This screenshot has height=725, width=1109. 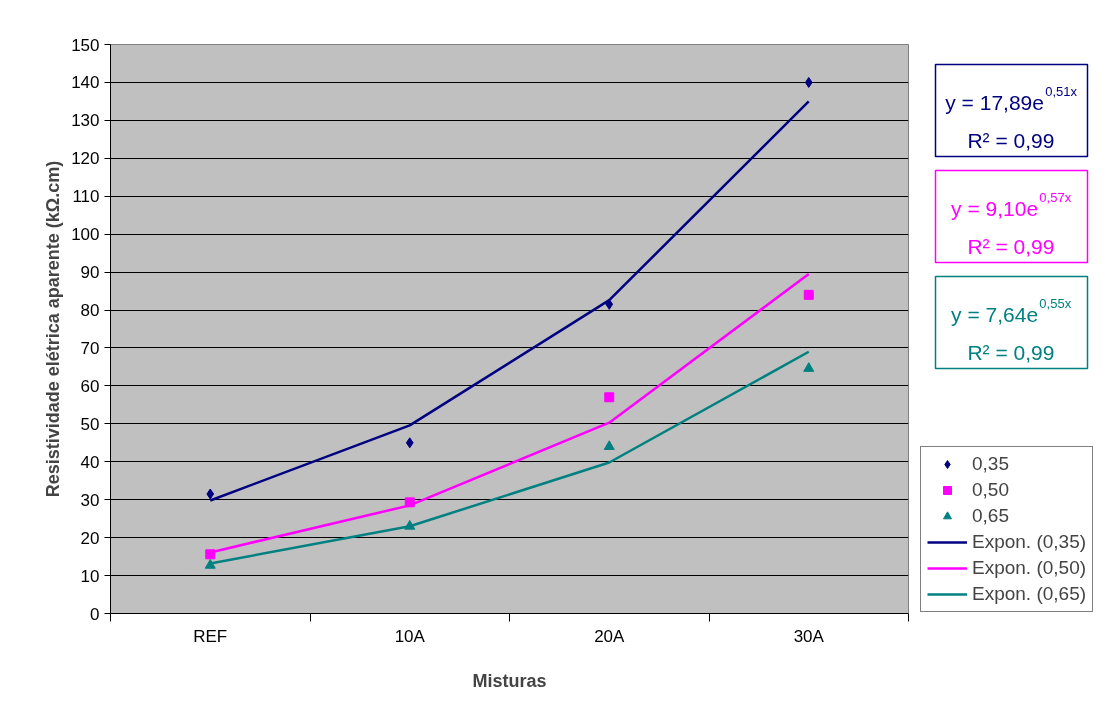 I want to click on y-tick-label: 40, so click(x=90, y=462).